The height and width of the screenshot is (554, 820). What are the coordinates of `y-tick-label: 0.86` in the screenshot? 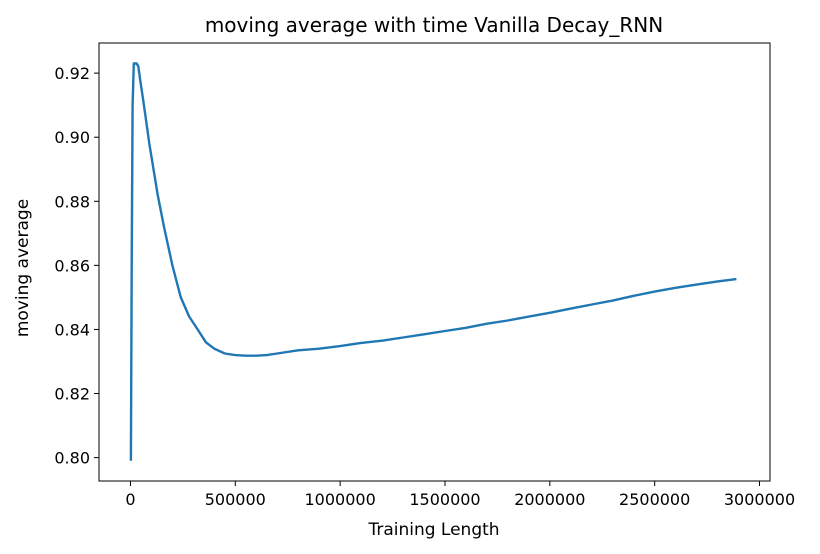 It's located at (72, 265).